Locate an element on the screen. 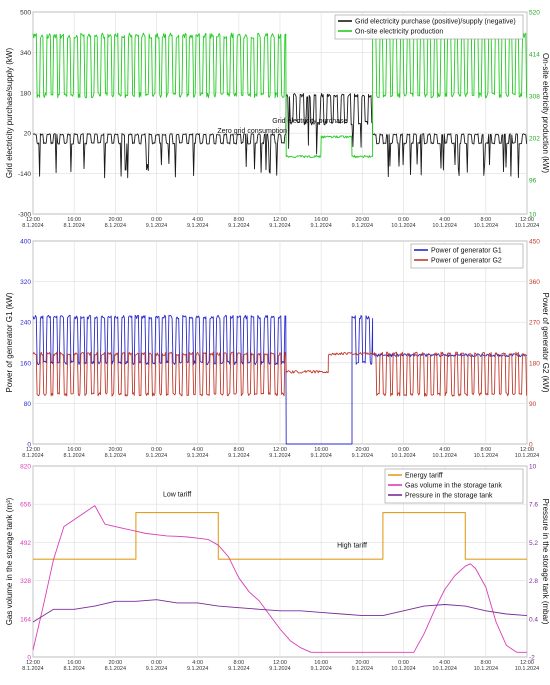  annotation-label: Grid electricity purchase is located at coordinates (309, 121).